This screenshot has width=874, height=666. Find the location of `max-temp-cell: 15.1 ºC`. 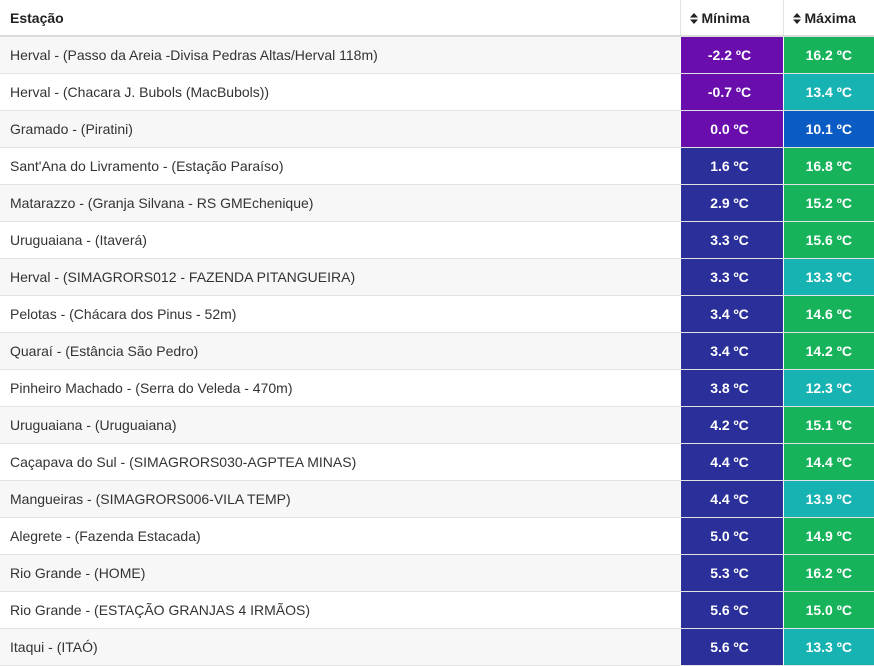

max-temp-cell: 15.1 ºC is located at coordinates (828, 425).